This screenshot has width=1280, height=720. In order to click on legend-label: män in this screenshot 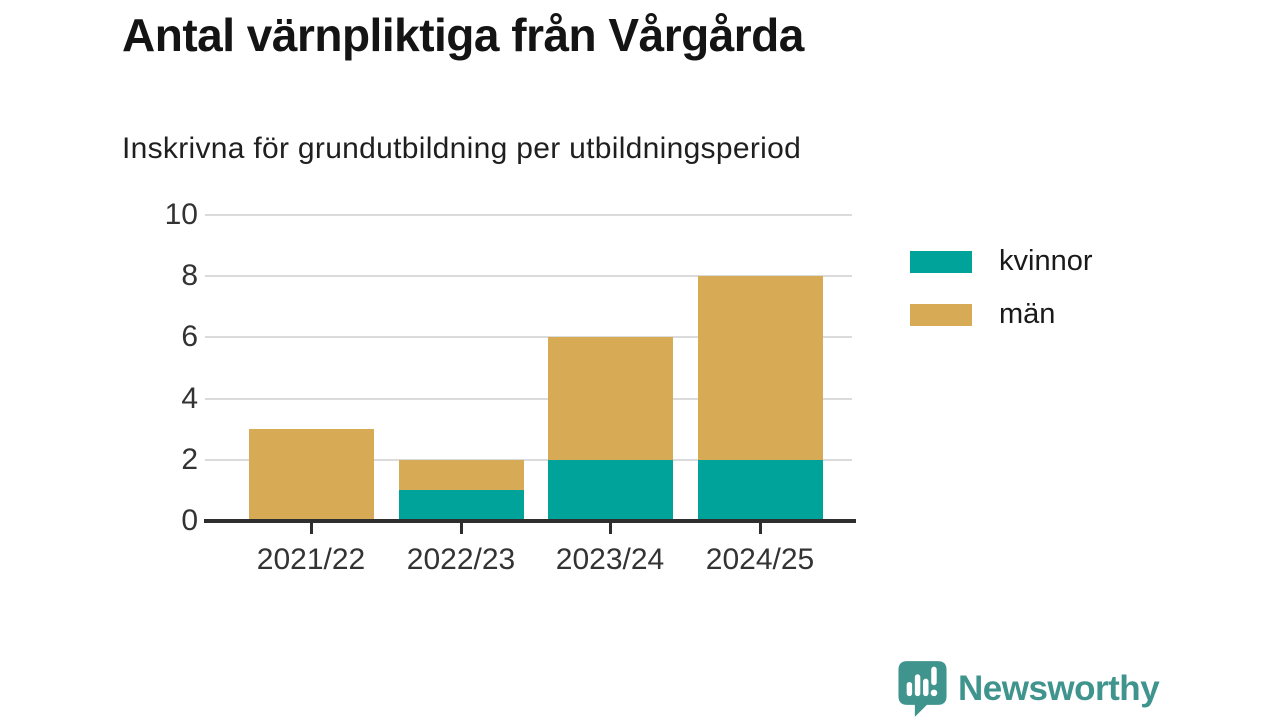, I will do `click(1027, 314)`.